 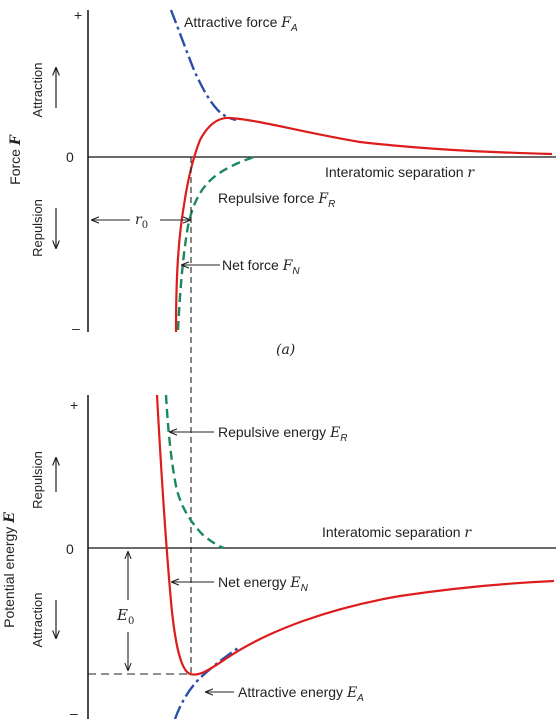 What do you see at coordinates (37, 90) in the screenshot?
I see `force-attraction-label: Attraction` at bounding box center [37, 90].